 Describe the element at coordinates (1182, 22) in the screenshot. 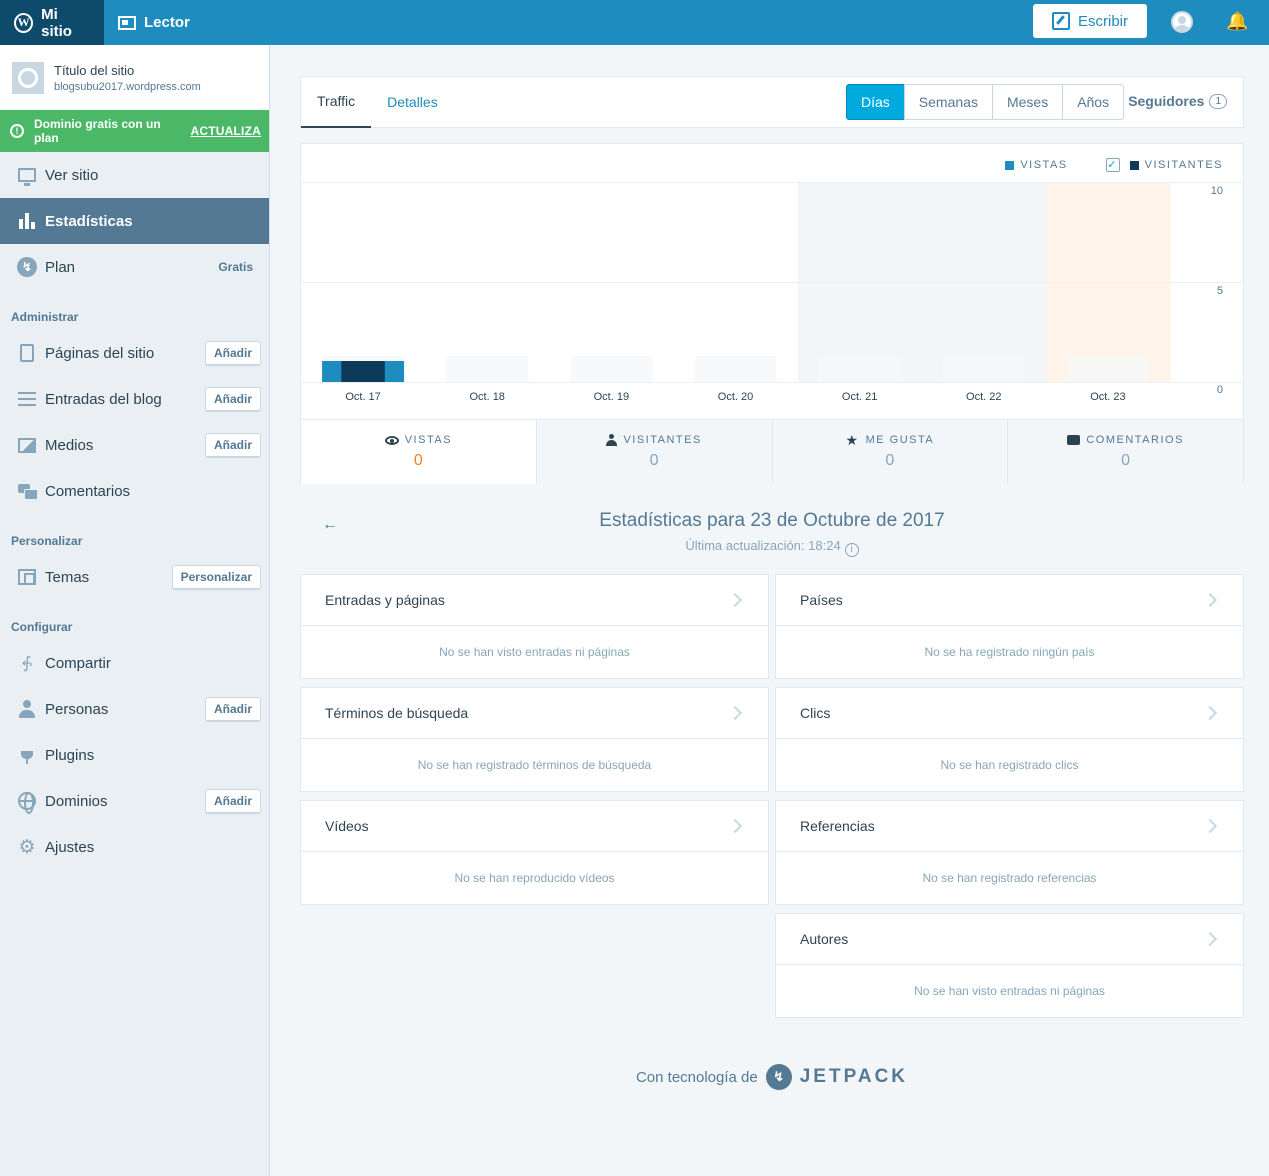

I see `user-avatar` at that location.